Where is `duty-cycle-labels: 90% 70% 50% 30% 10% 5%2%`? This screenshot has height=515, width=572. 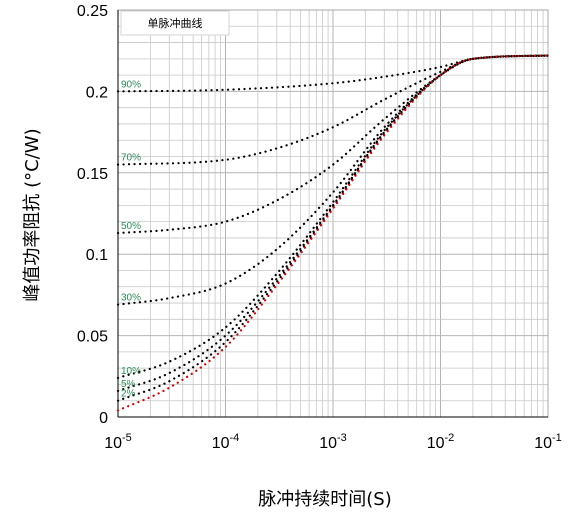 duty-cycle-labels: 90% 70% 50% 30% 10% 5%2% is located at coordinates (131, 239).